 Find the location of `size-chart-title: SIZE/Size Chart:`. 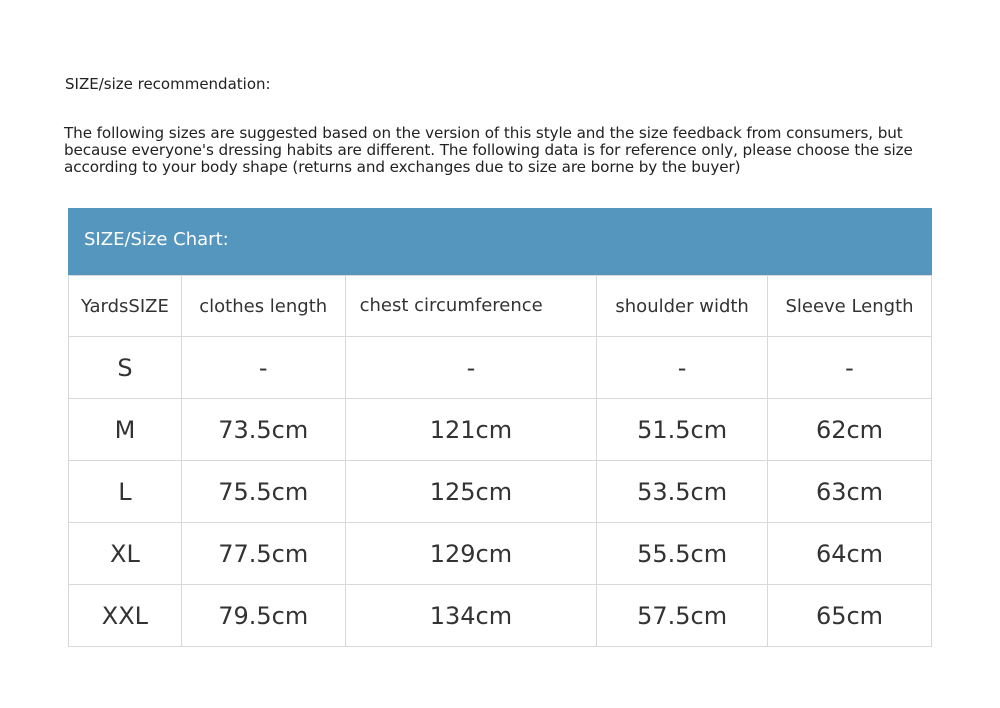

size-chart-title: SIZE/Size Chart: is located at coordinates (500, 241).